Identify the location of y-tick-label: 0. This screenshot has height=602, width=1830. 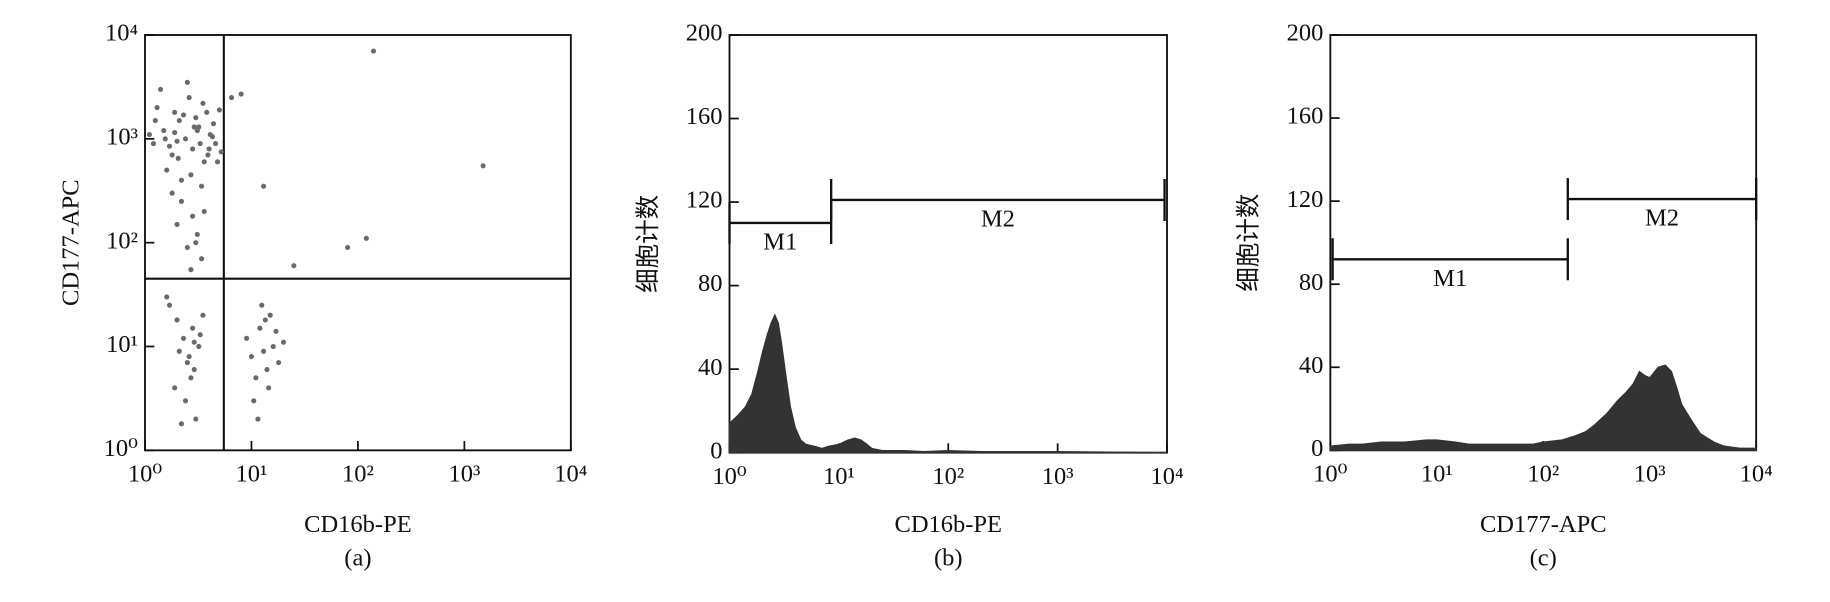
(716, 450).